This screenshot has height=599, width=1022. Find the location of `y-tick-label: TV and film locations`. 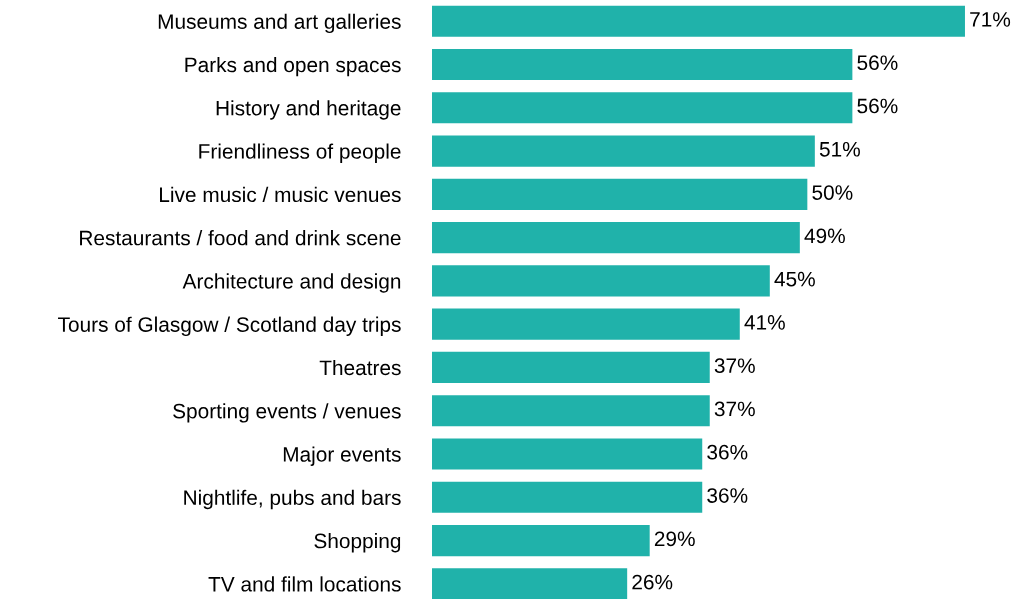

y-tick-label: TV and film locations is located at coordinates (304, 584).